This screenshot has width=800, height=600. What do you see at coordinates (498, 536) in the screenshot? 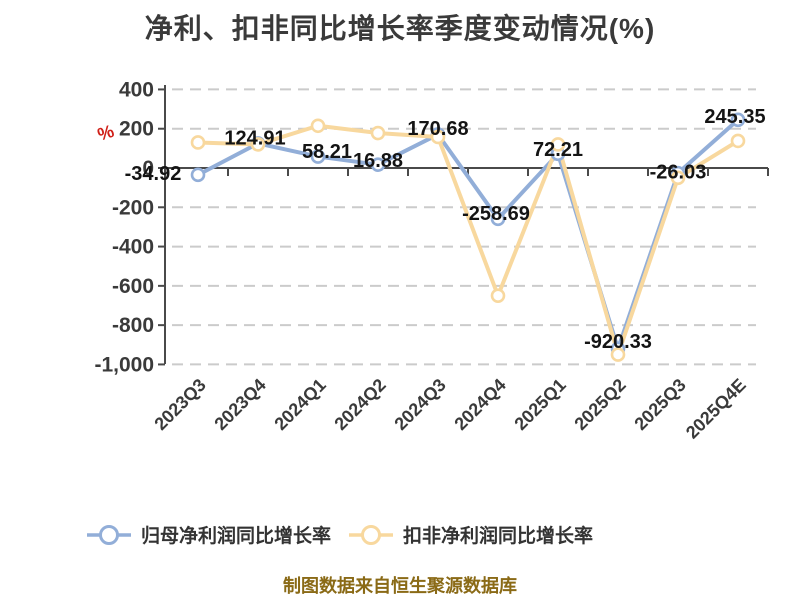
I see `legend-label-deducted-profit-growth: 扣非净利润同比增长率` at bounding box center [498, 536].